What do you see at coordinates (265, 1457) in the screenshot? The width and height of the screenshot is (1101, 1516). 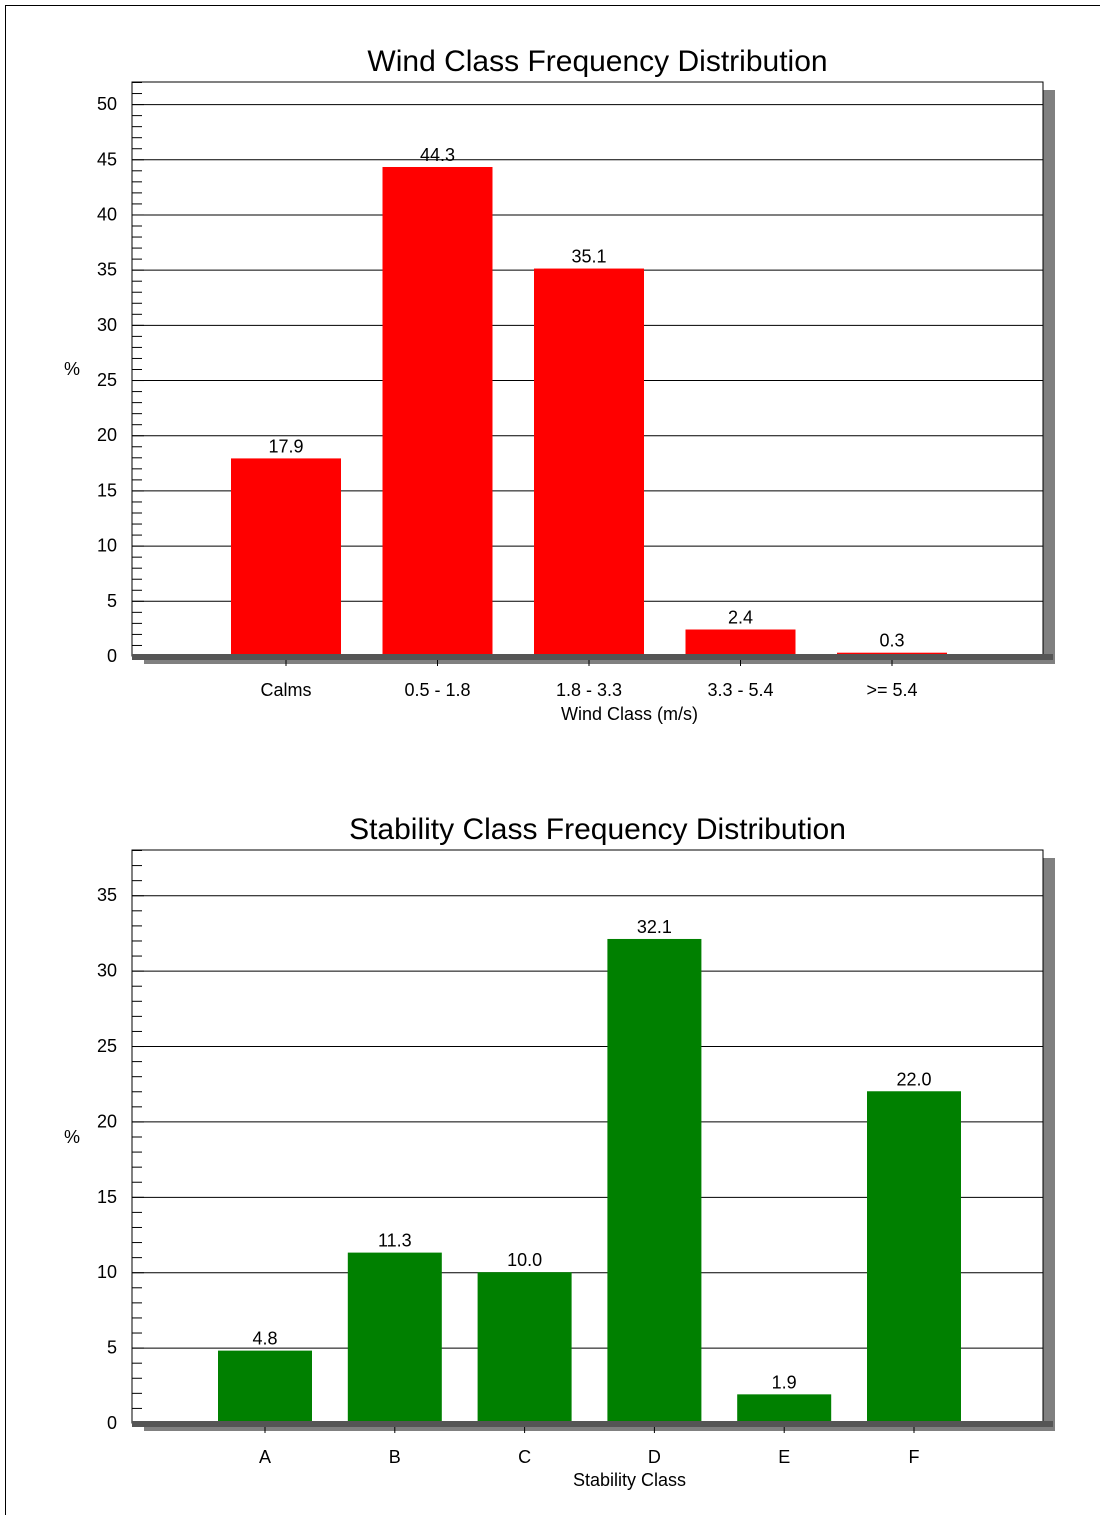 I see `x-tick-label: A` at bounding box center [265, 1457].